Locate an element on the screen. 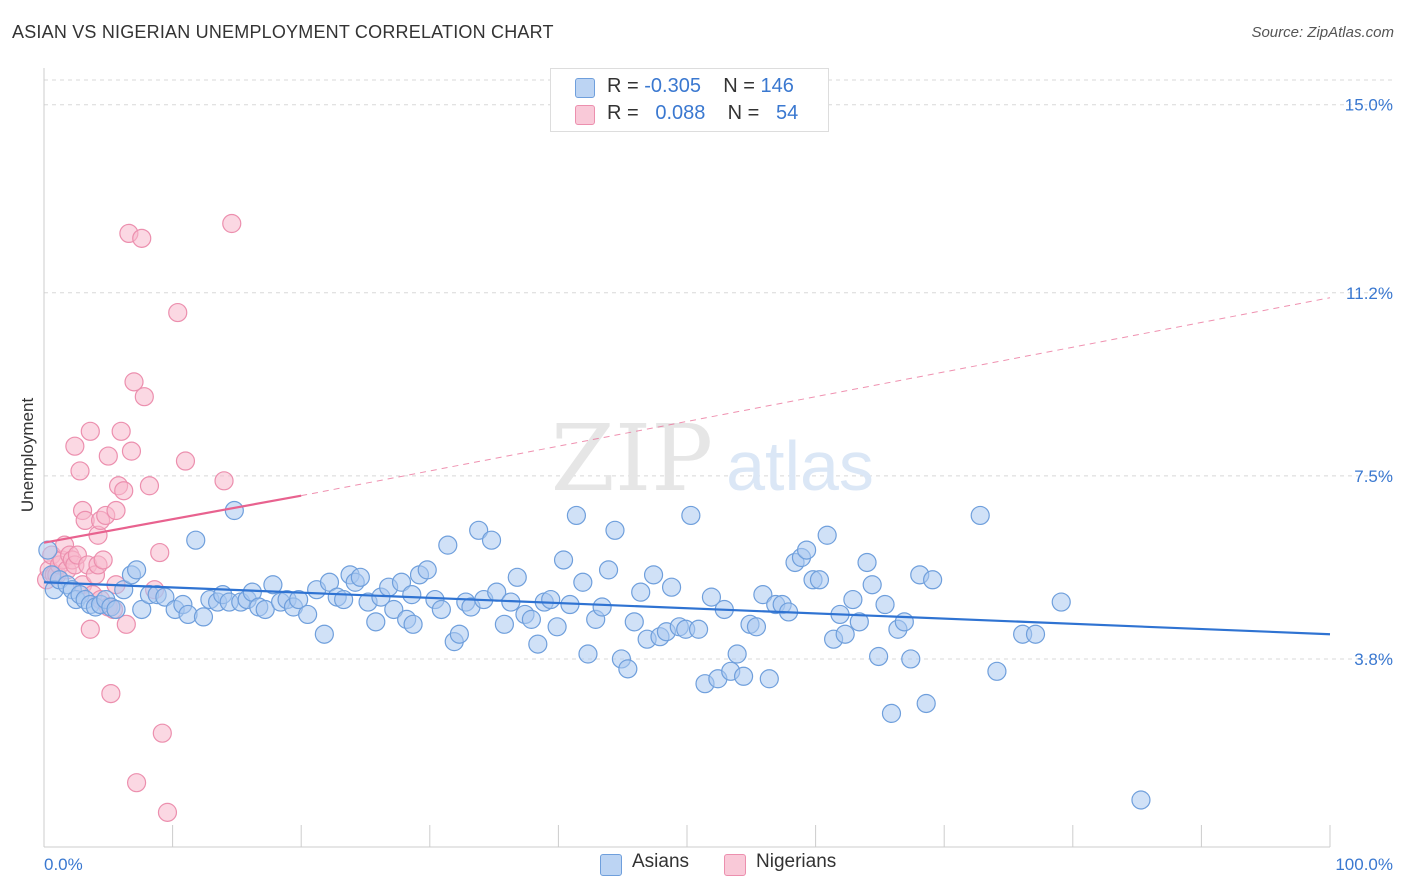  nigerian-trend-line is located at coordinates (172, 519).